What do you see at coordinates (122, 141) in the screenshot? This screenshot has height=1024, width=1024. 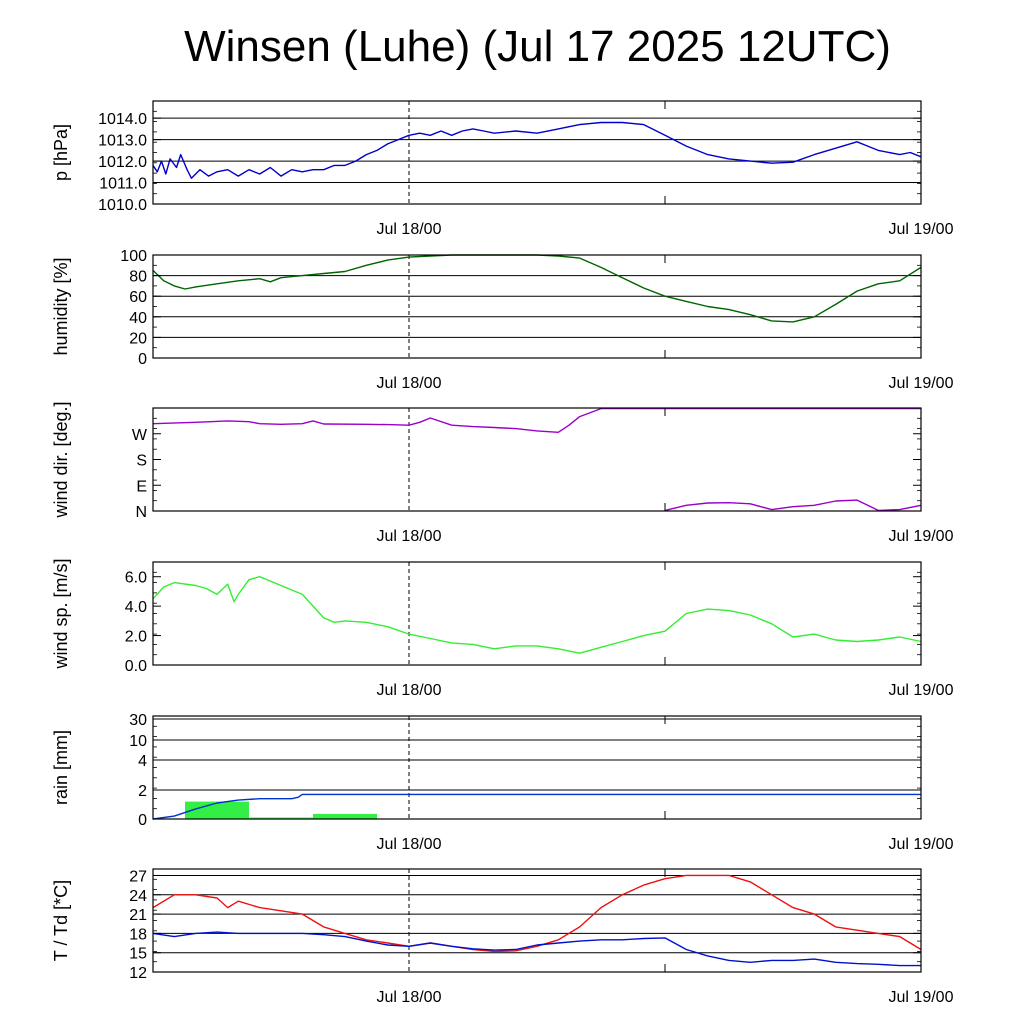 I see `y-tick-label: 1013.0` at bounding box center [122, 141].